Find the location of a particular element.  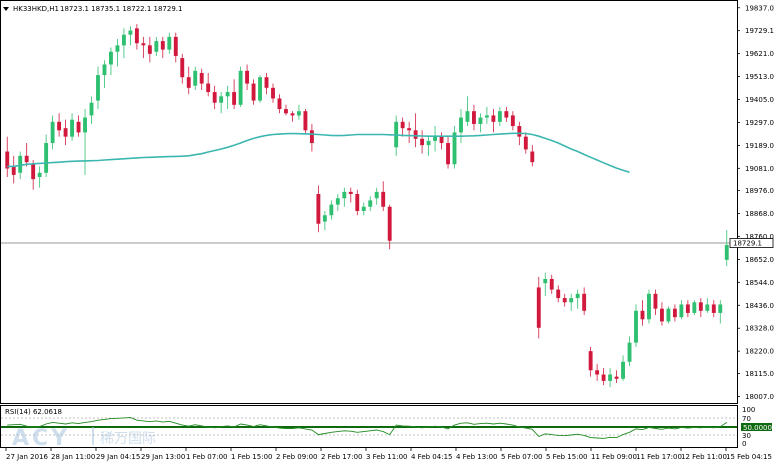

y-tick-label: 18544.0 is located at coordinates (759, 283).